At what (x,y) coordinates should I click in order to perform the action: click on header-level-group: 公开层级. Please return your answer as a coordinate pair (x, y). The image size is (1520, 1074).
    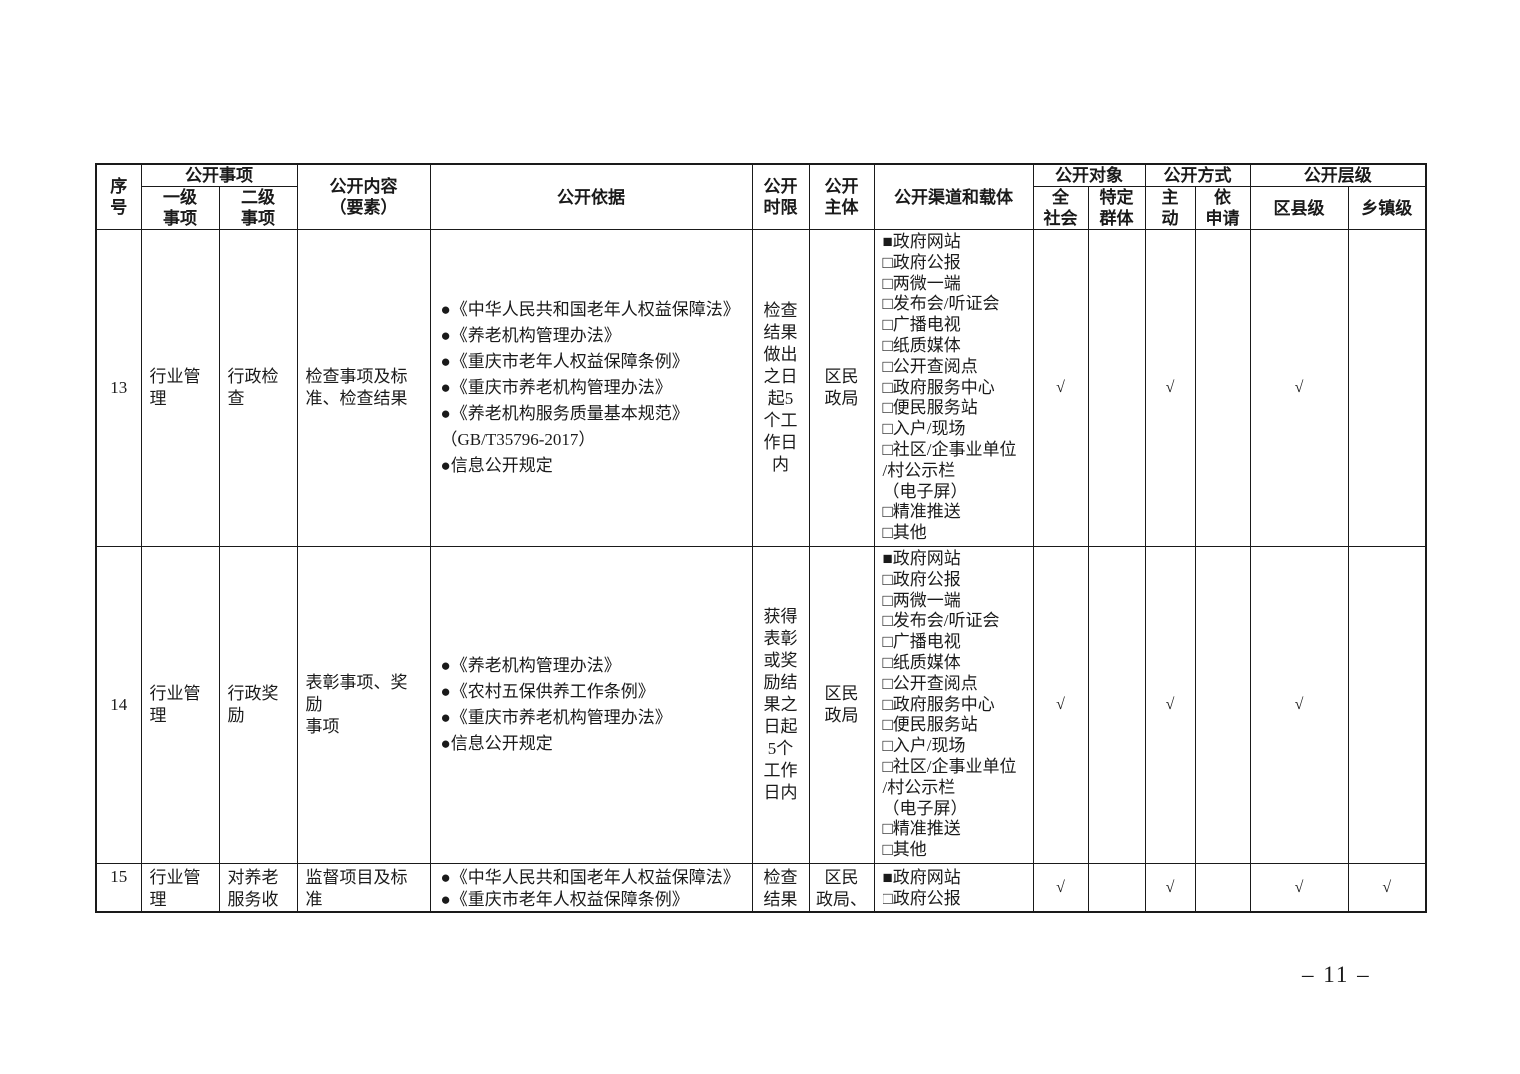
    Looking at the image, I should click on (1338, 175).